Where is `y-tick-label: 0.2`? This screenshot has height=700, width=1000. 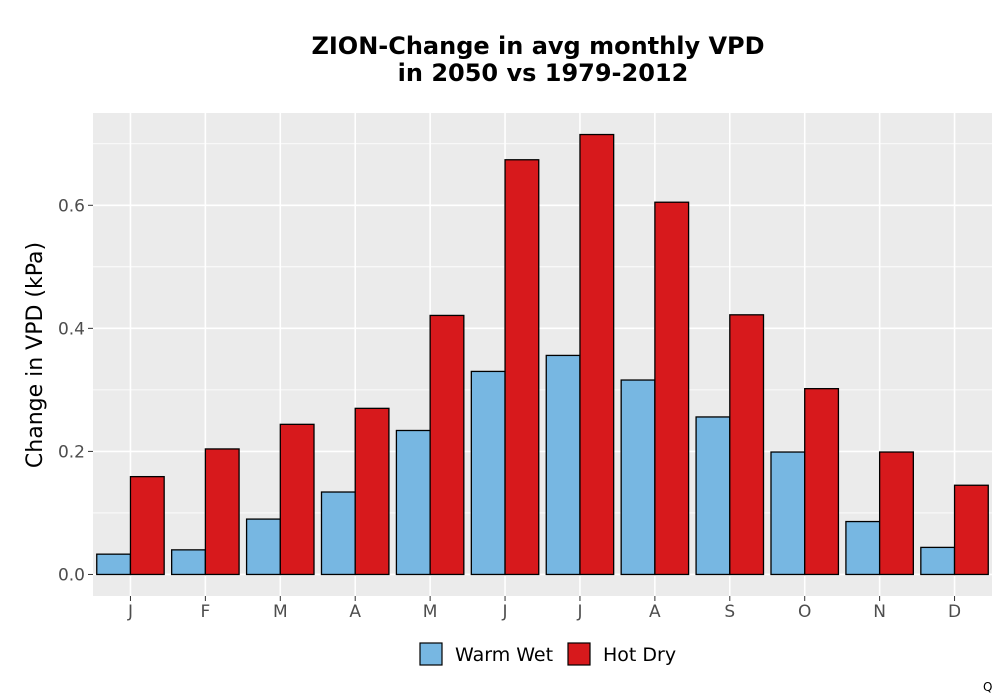 y-tick-label: 0.2 is located at coordinates (71, 452).